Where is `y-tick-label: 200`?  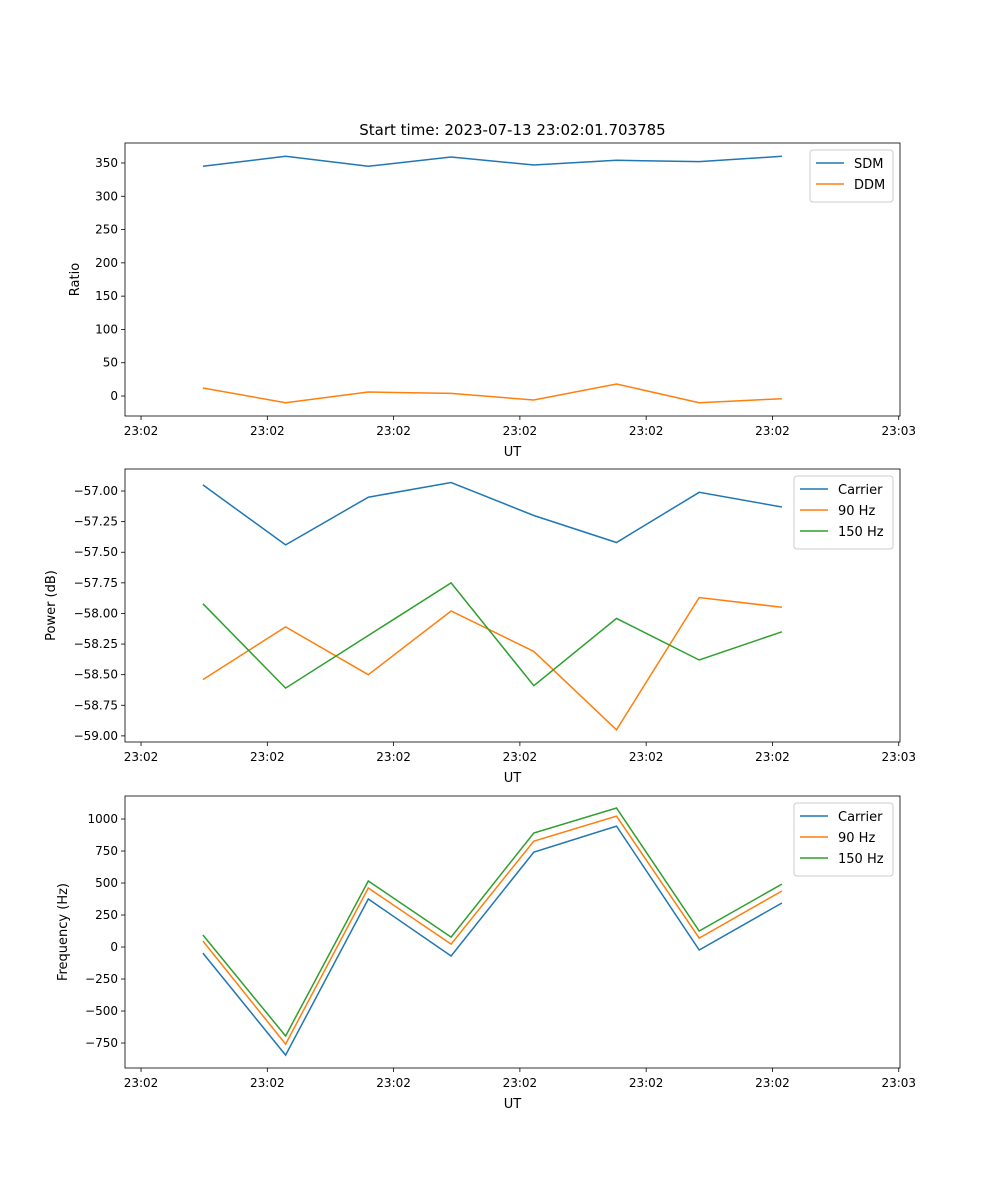 y-tick-label: 200 is located at coordinates (106, 263).